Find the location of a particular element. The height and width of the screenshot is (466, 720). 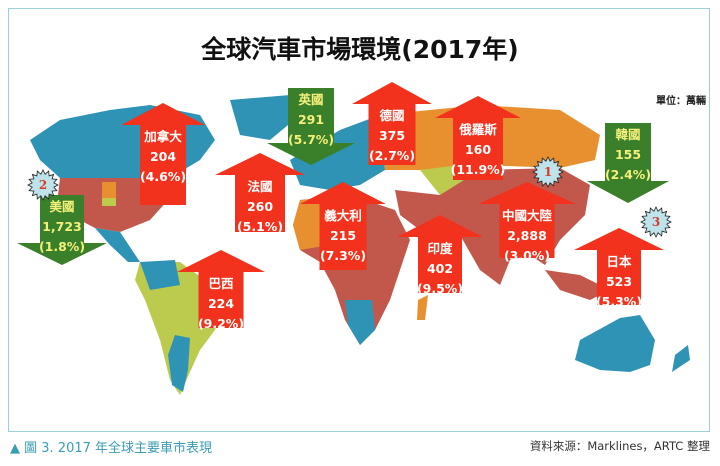

market-sales: 523 is located at coordinates (619, 281).